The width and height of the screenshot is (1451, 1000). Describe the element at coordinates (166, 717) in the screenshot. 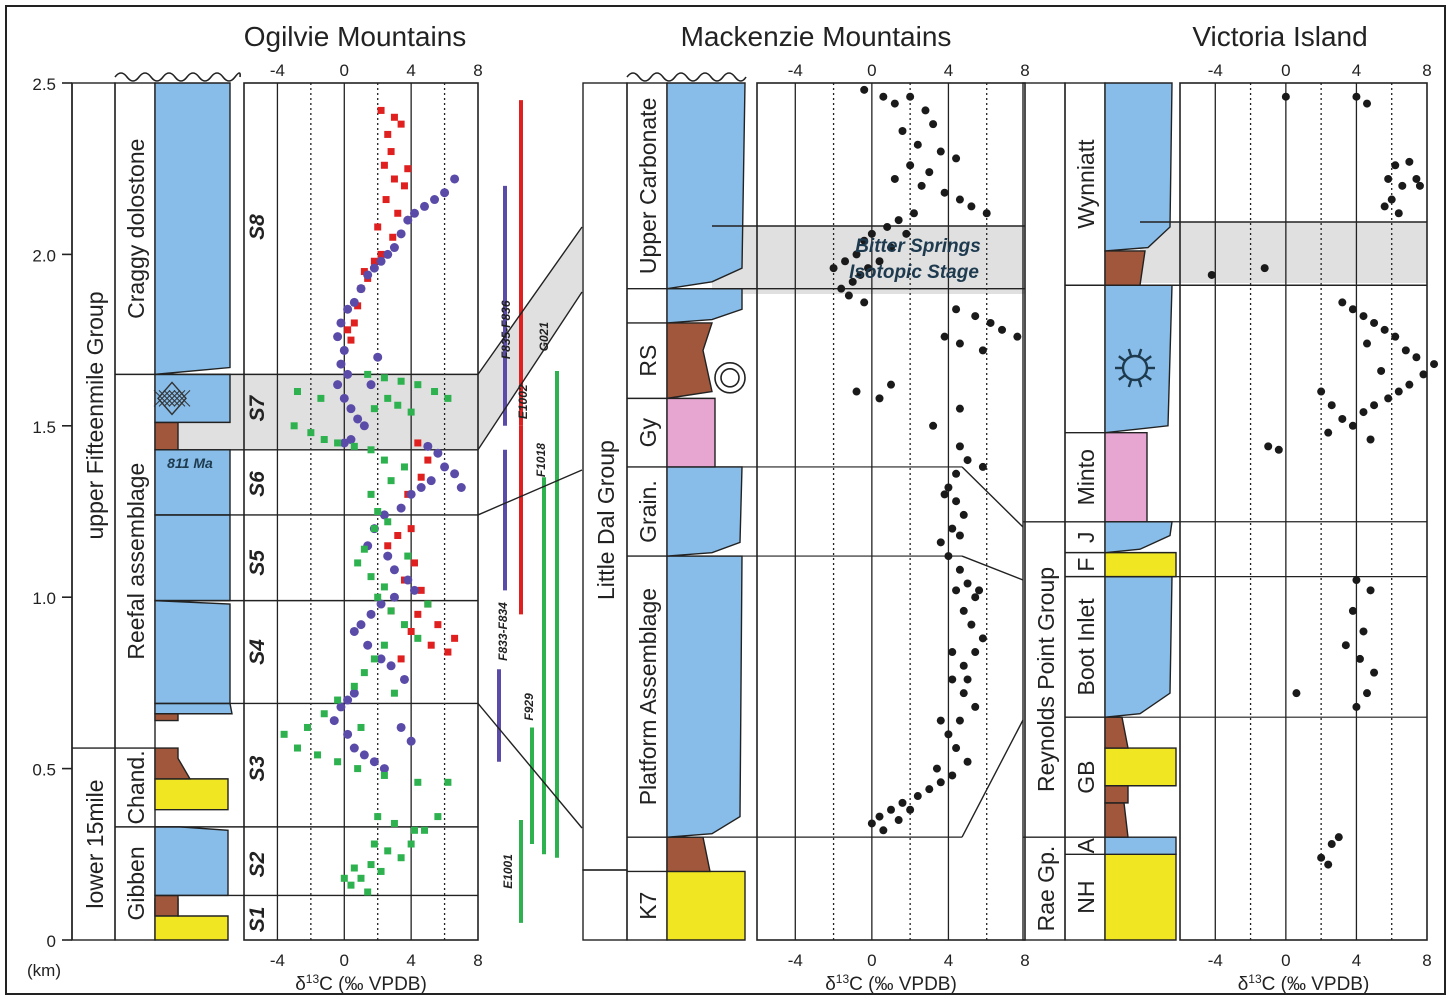

I see `ogilvie-shale` at that location.